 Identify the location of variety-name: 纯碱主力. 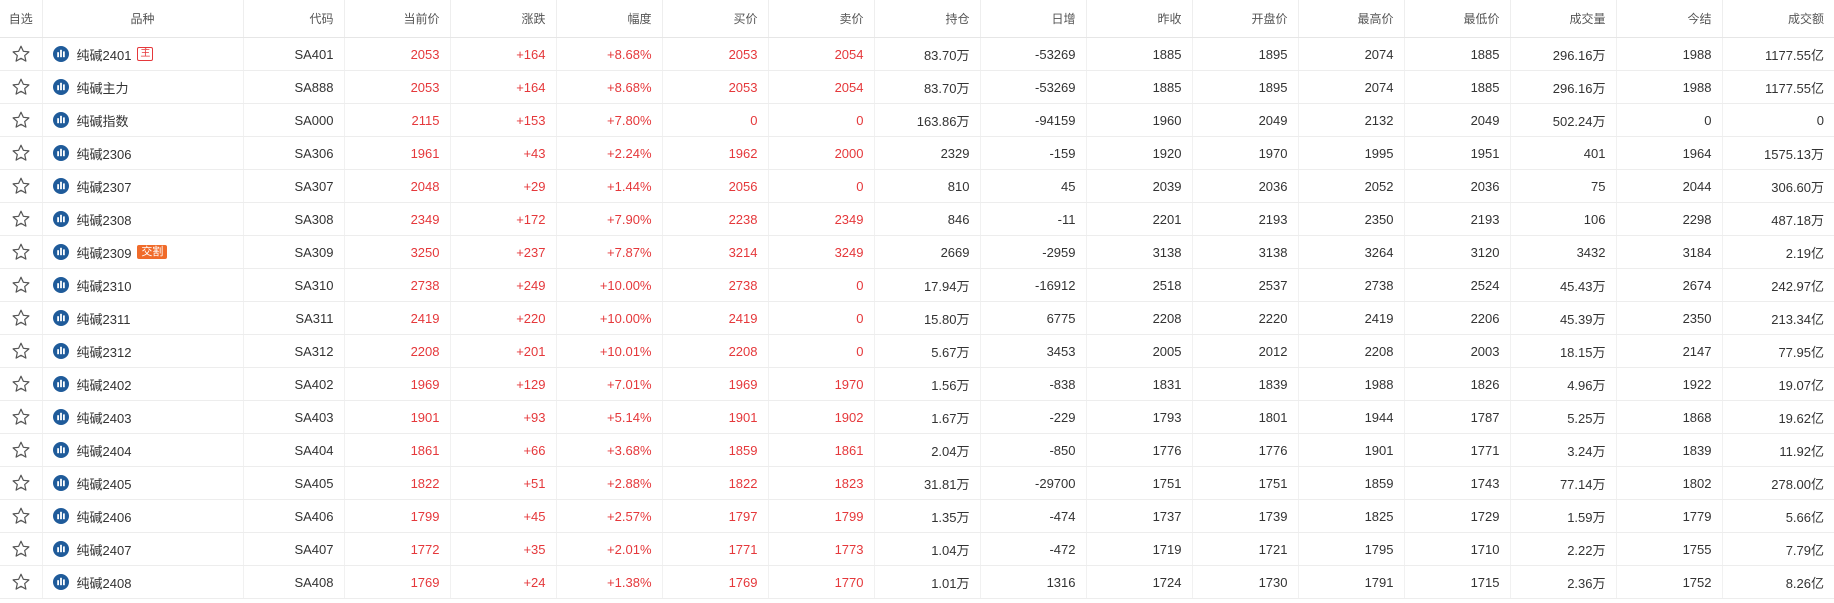
(102, 88).